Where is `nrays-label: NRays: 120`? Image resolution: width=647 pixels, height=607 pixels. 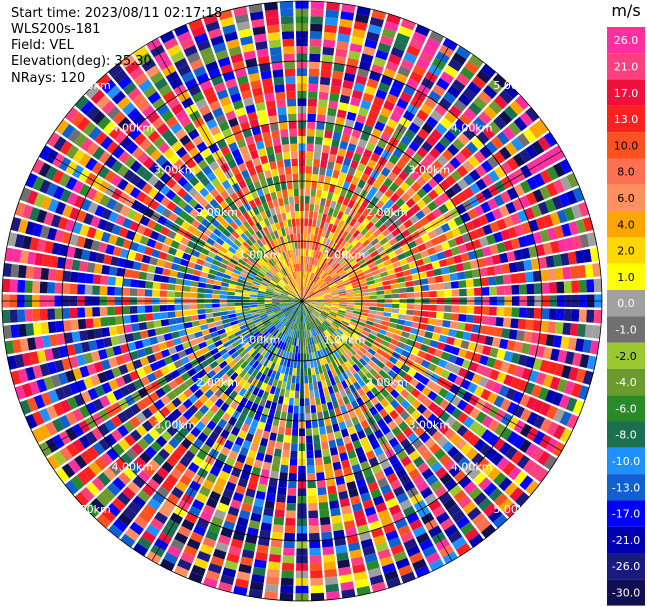
nrays-label: NRays: 120 is located at coordinates (48, 78).